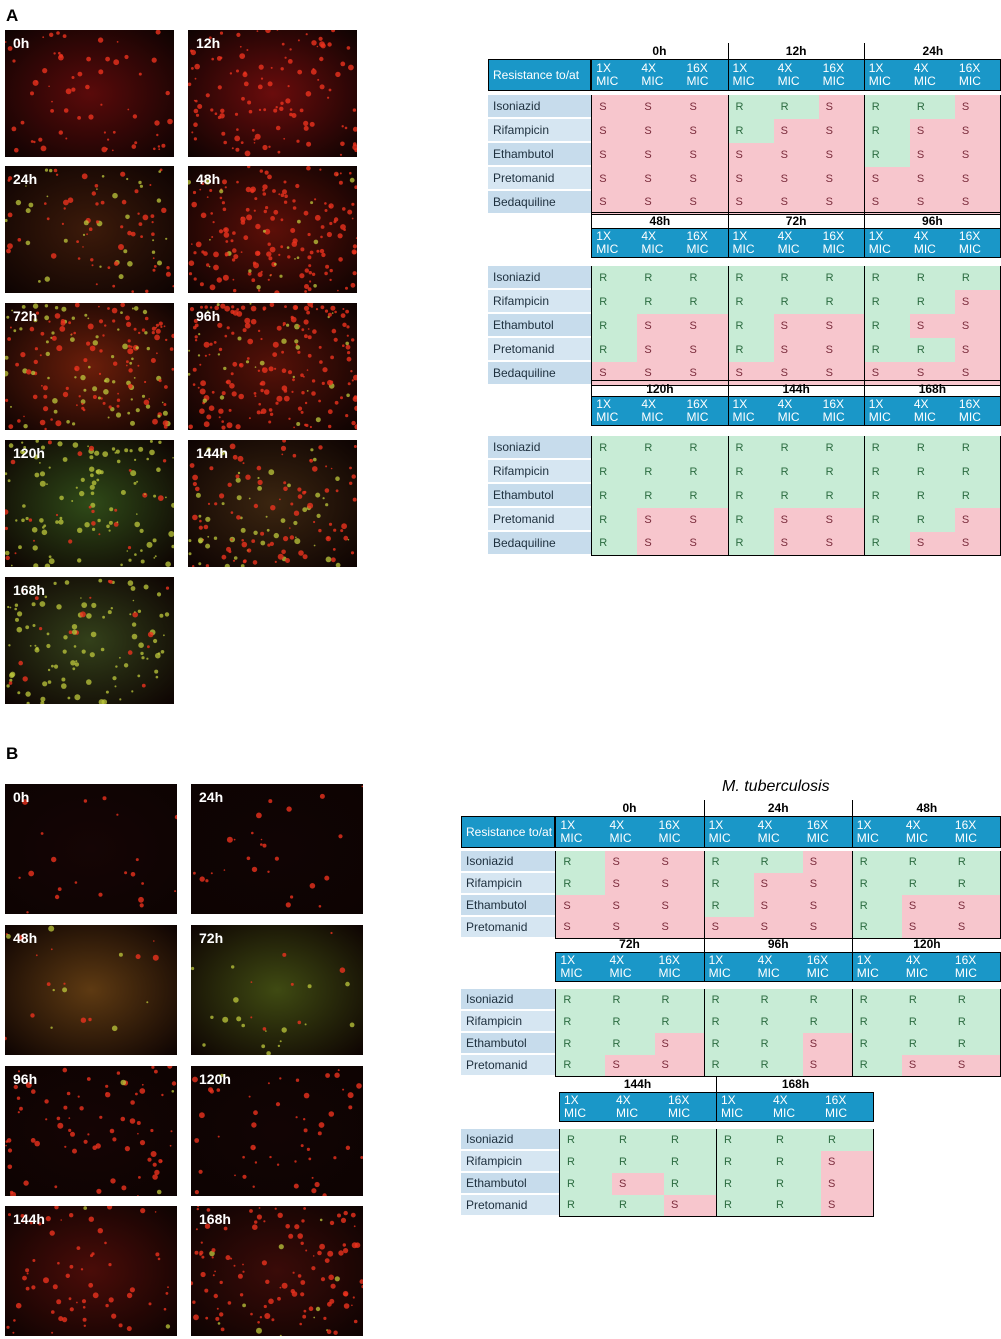 This screenshot has width=1001, height=1339. Describe the element at coordinates (540, 155) in the screenshot. I see `drug-label-ethambutol: Ethambutol` at that location.